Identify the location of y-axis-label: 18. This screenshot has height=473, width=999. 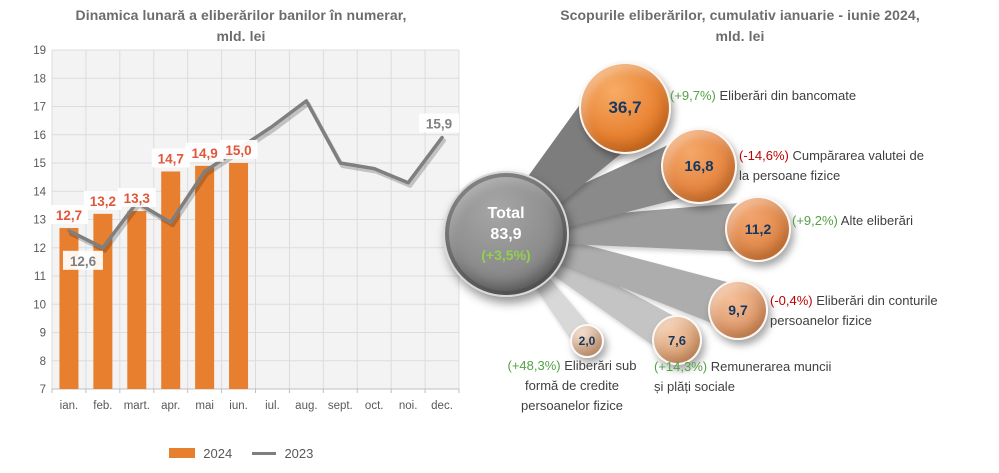
(39, 79).